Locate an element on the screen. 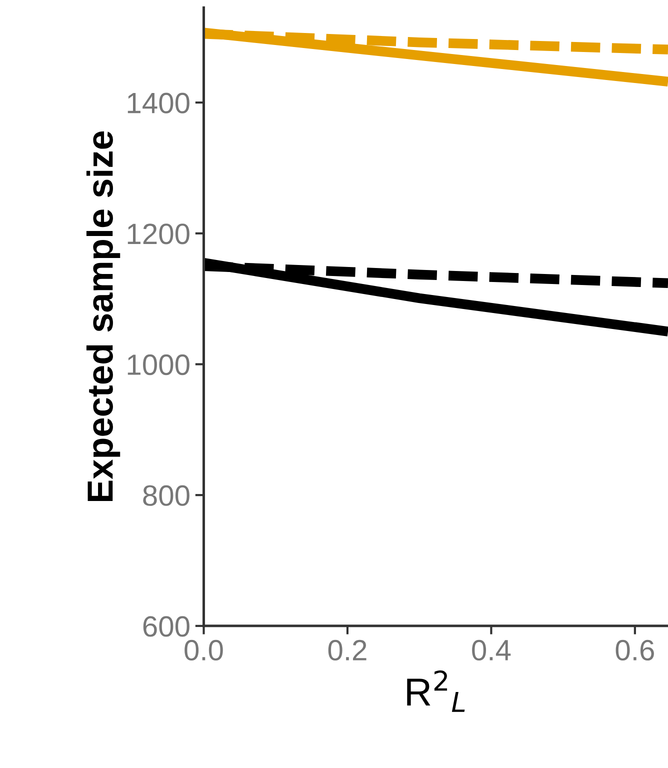  y-tick-label: 800 is located at coordinates (166, 495).